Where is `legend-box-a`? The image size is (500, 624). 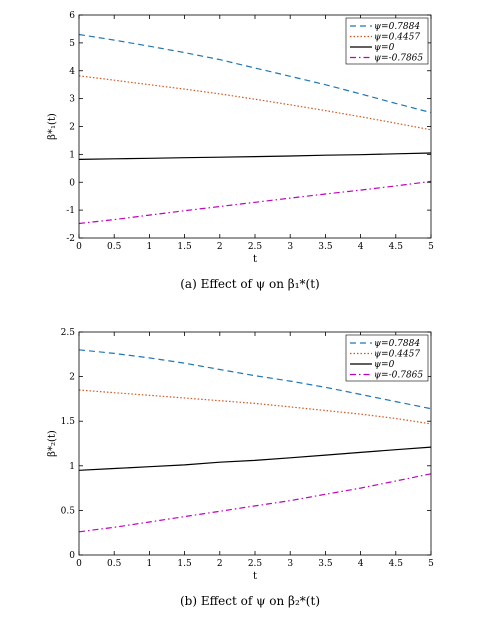 legend-box-a is located at coordinates (387, 41).